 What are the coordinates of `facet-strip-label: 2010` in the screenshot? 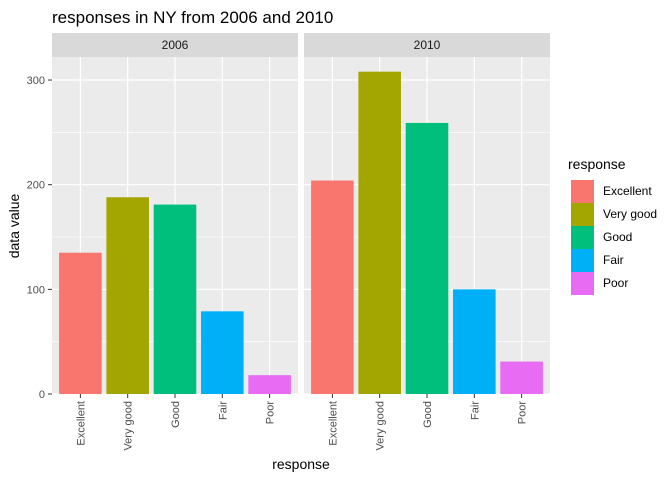 It's located at (427, 45).